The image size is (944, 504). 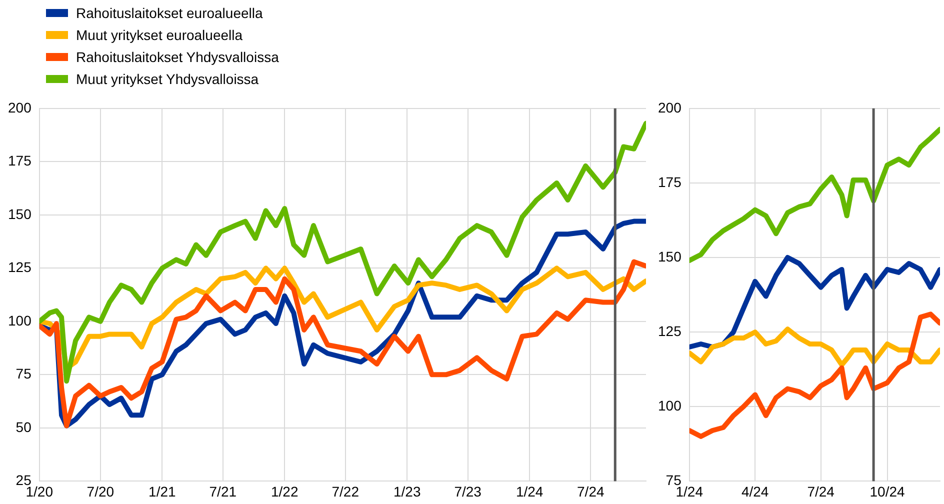 I want to click on legend-label: Rahoituslaitokset Yhdysvalloissa, so click(x=177, y=57).